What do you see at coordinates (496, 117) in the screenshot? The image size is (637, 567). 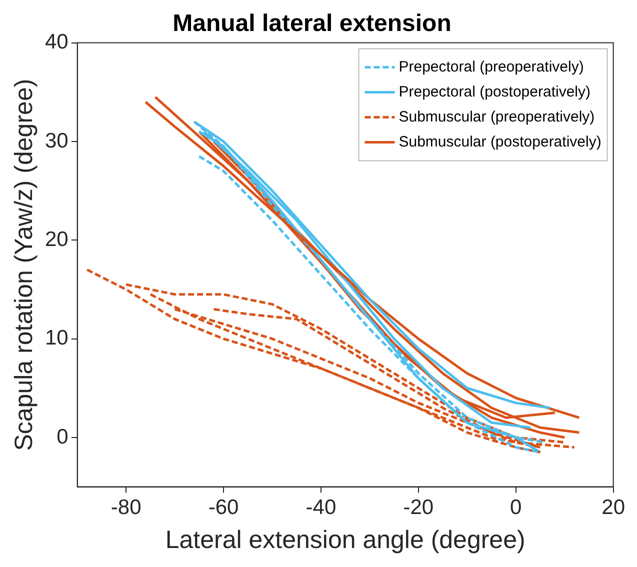 I see `legend-label: Submuscular (preoperatively)` at bounding box center [496, 117].